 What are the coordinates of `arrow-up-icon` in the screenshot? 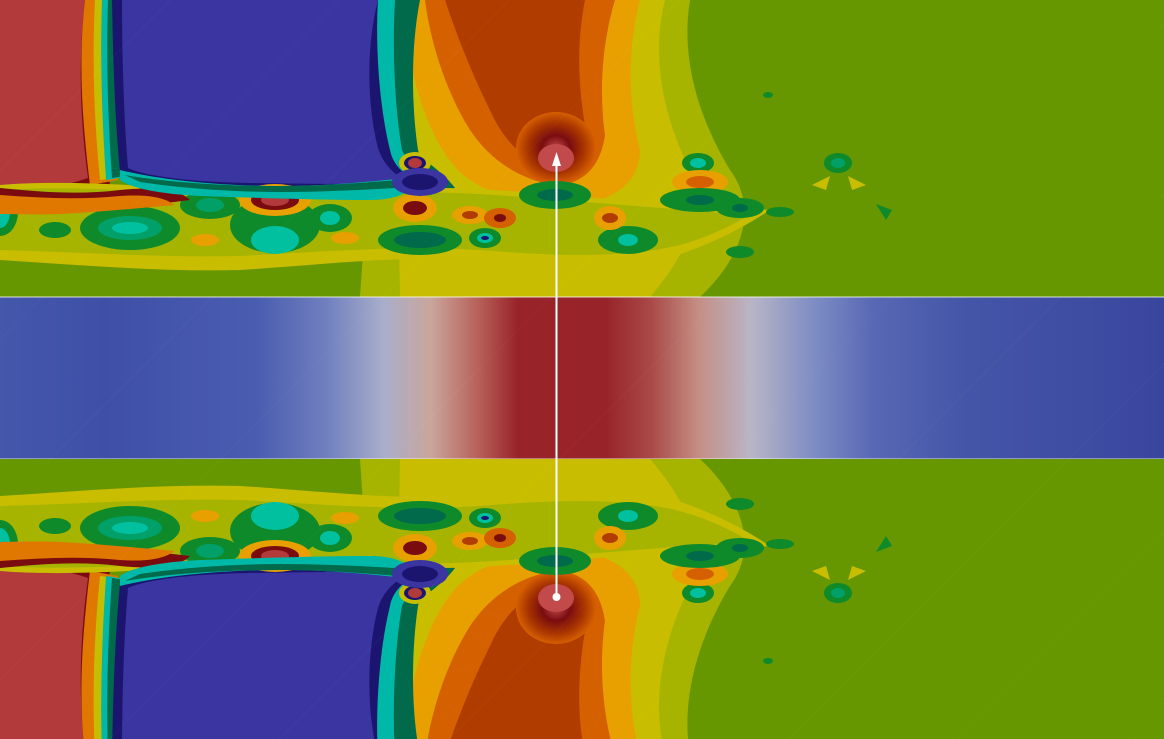 It's located at (556, 159).